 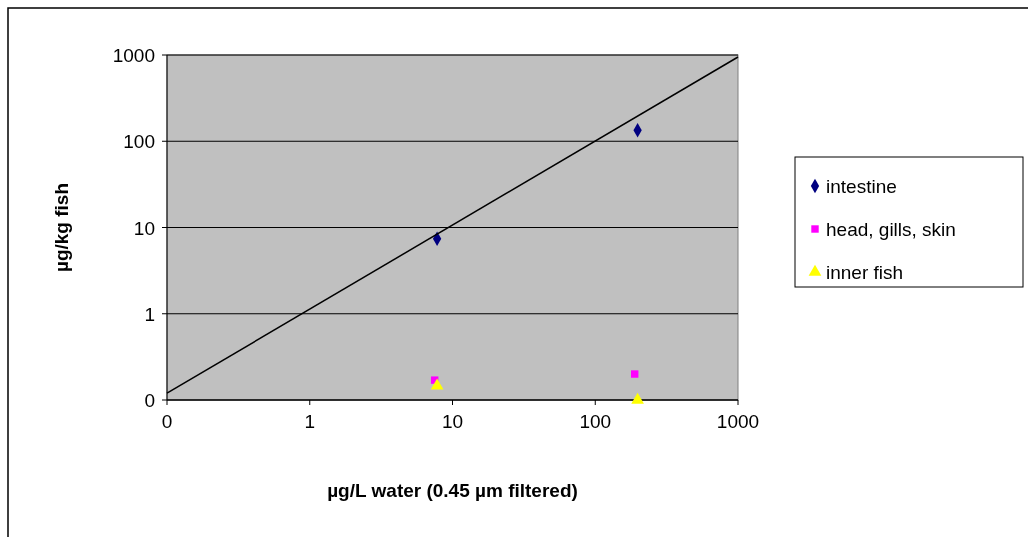 I want to click on y-tick-label: 10, so click(x=144, y=228).